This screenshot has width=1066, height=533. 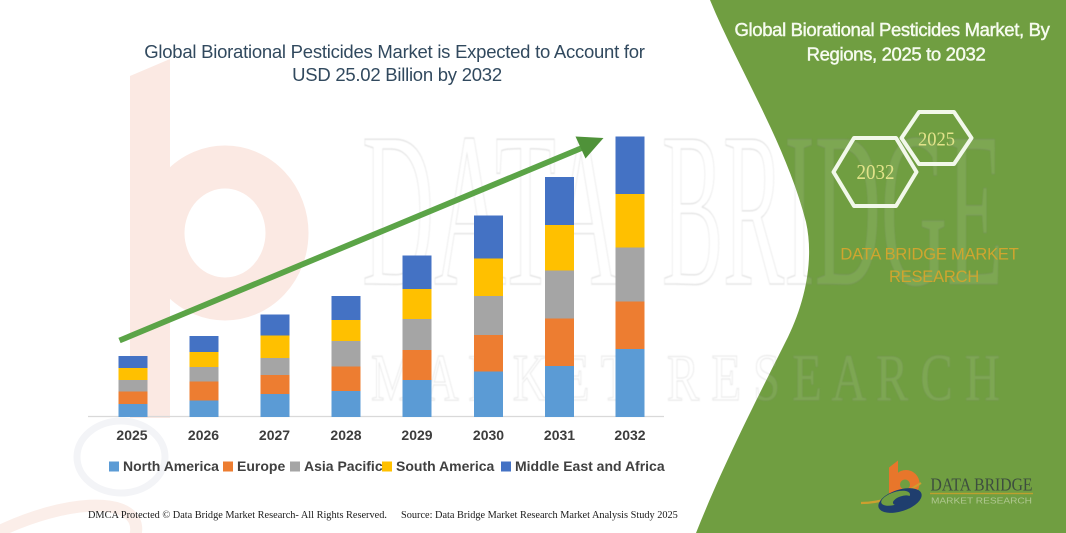 I want to click on svg-text: Europe, so click(x=261, y=466).